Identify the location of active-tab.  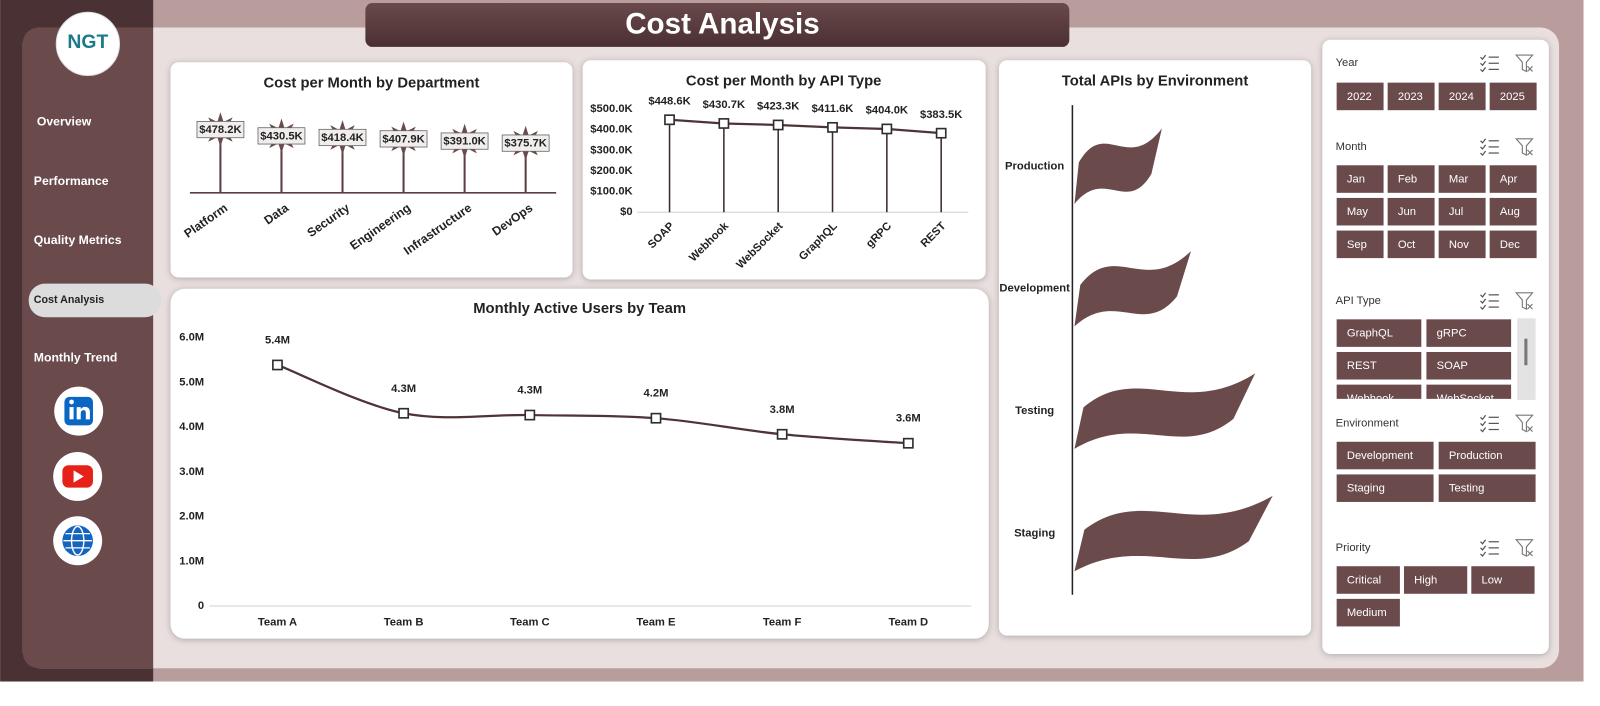
(95, 300).